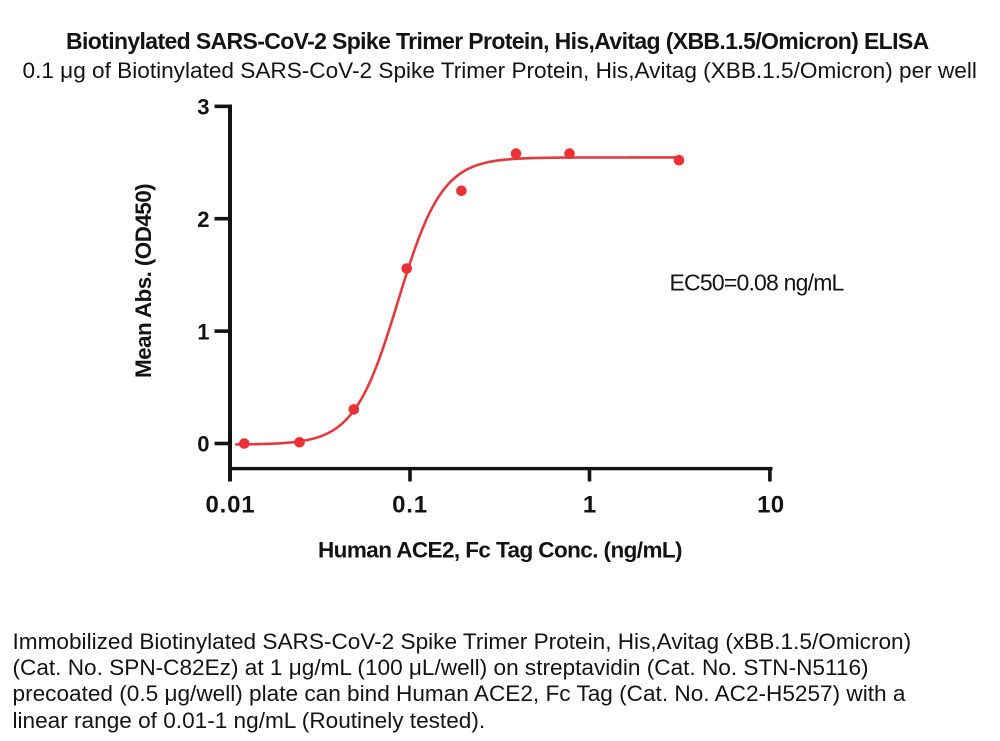 This screenshot has height=741, width=1000. I want to click on svg-text: 10, so click(770, 505).